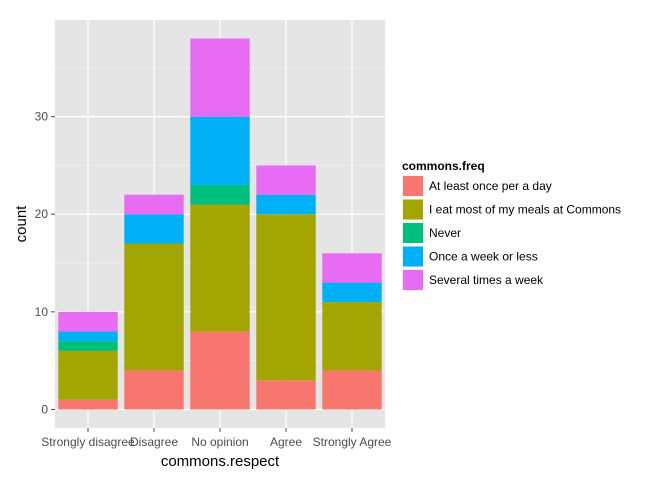  I want to click on legend-title: commons.freq, so click(443, 166).